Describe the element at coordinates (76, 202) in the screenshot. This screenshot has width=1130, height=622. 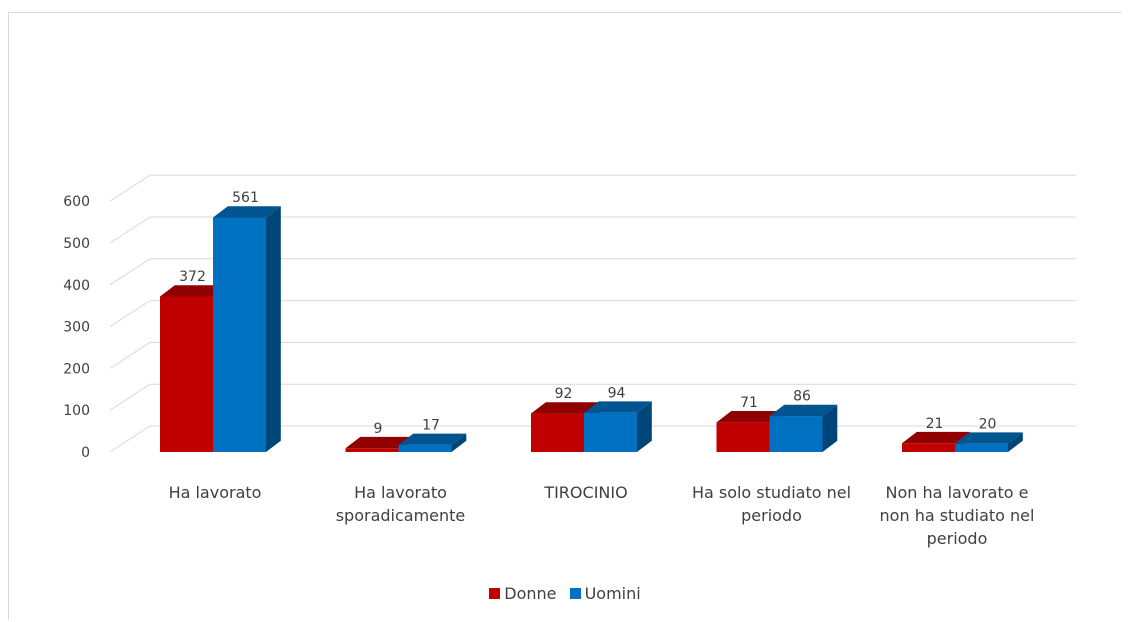
I see `y-tick-label: 600` at that location.